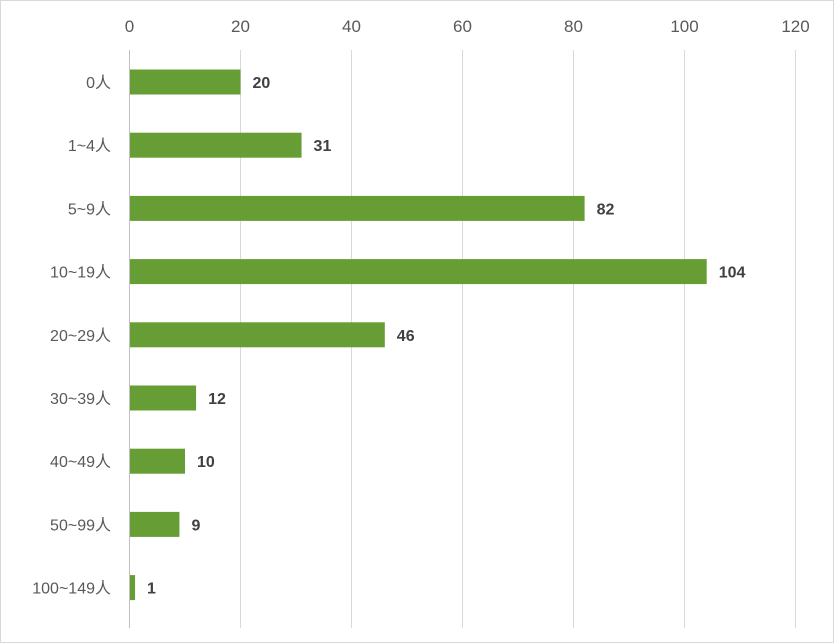 The width and height of the screenshot is (834, 643). What do you see at coordinates (462, 26) in the screenshot?
I see `x-tick-label: 60` at bounding box center [462, 26].